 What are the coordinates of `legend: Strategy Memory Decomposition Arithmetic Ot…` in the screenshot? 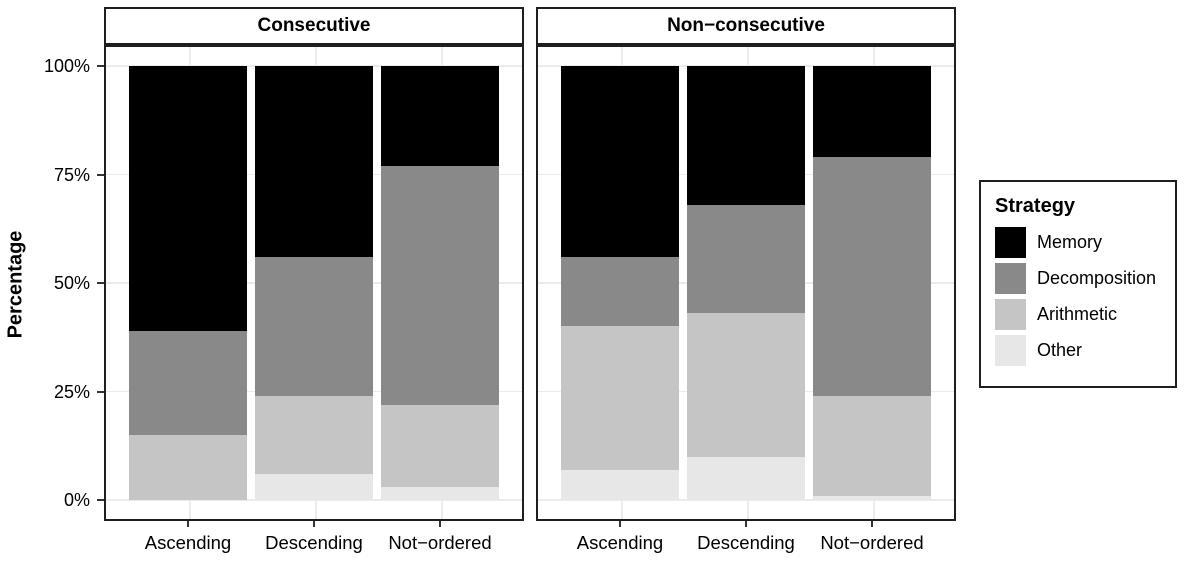 It's located at (1078, 284).